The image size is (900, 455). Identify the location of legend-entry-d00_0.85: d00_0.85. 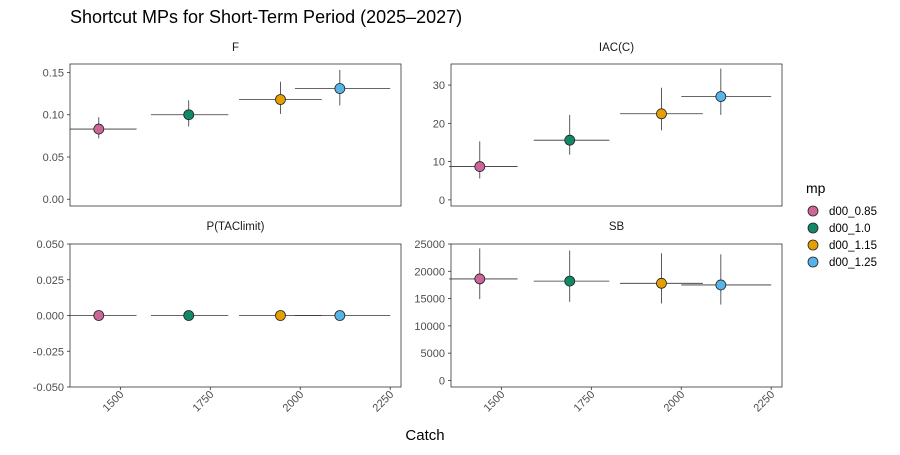
(842, 211).